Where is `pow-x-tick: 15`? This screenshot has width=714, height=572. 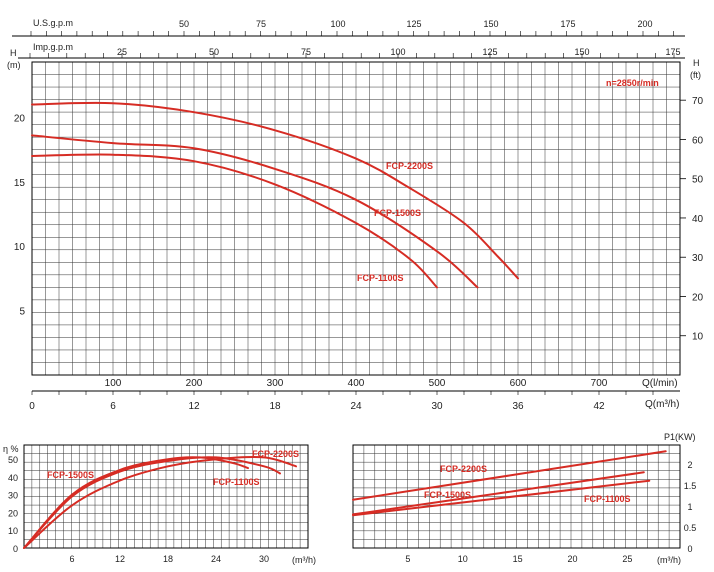
pow-x-tick: 15 is located at coordinates (518, 559).